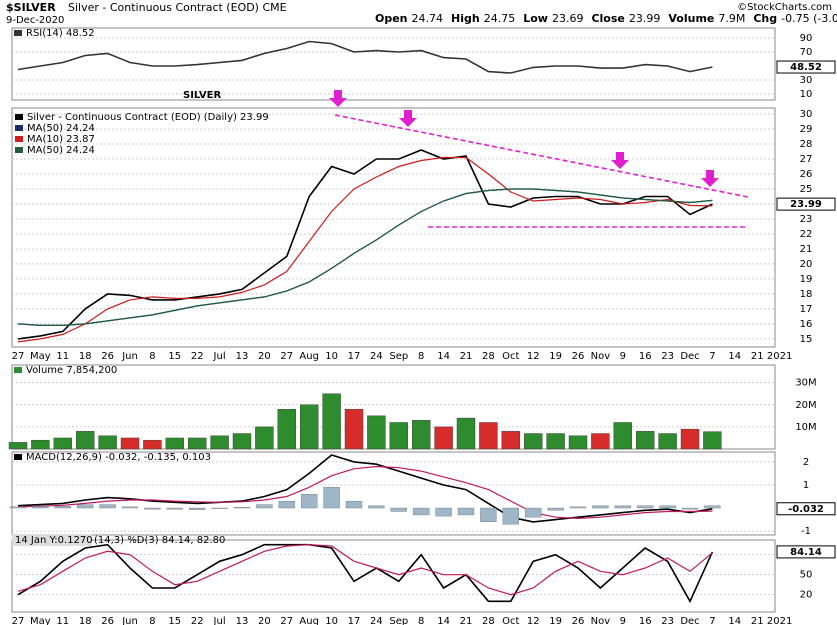  I want to click on panel-title: MACD(12,26,9) -0.032, -0.135, 0.103, so click(118, 457).